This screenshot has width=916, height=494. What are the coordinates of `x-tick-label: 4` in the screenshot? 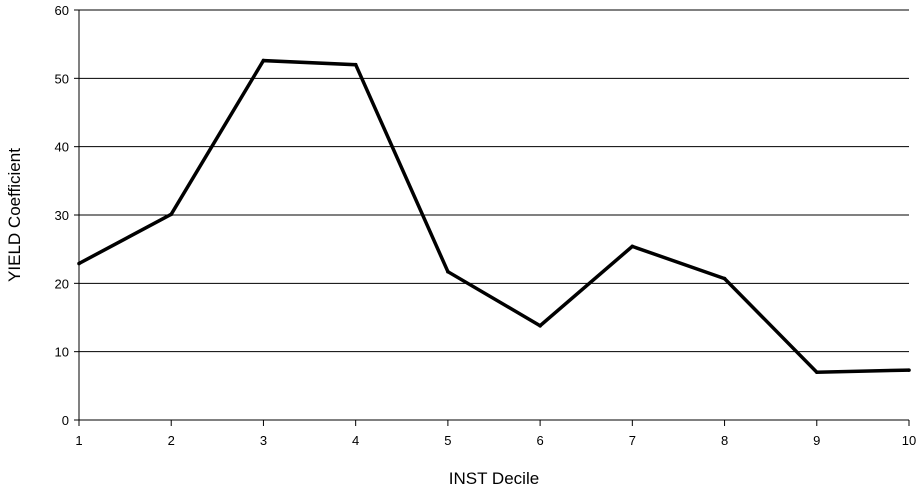 It's located at (355, 440).